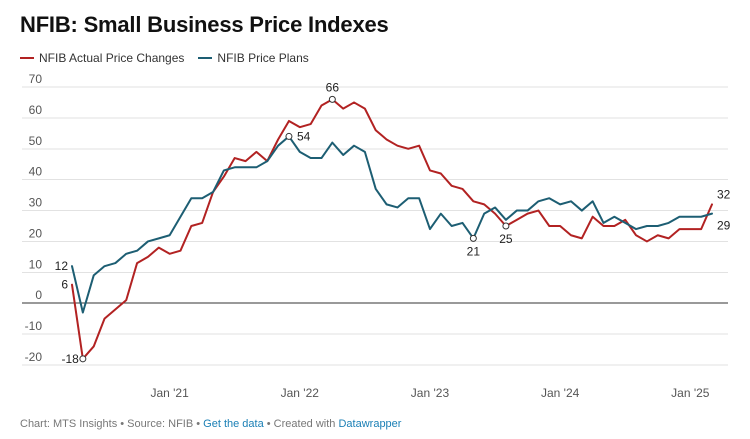 The image size is (750, 439). Describe the element at coordinates (36, 110) in the screenshot. I see `y-tick-label: 60` at that location.